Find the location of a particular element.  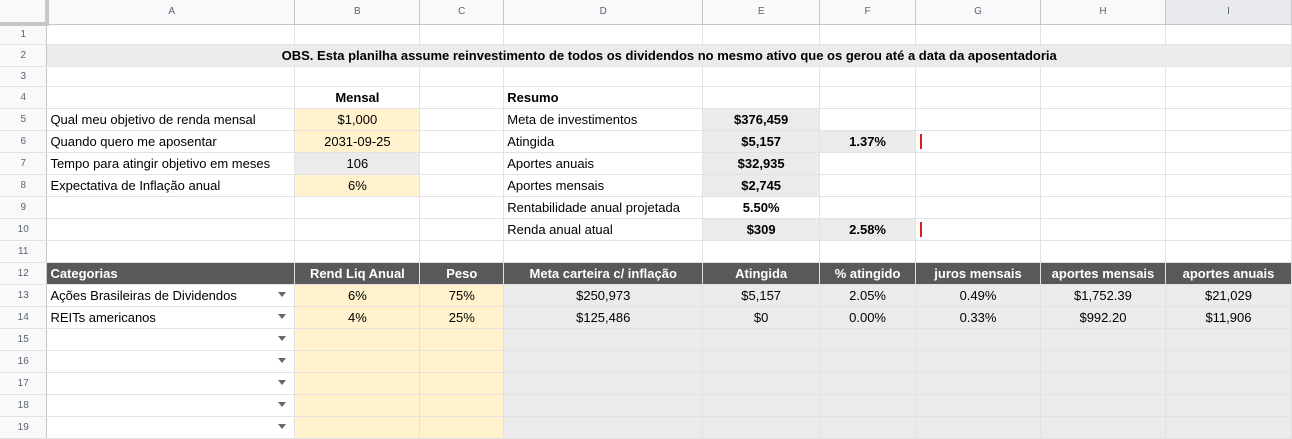

input-label: Tempo para atingir objetivo em meses is located at coordinates (171, 163).